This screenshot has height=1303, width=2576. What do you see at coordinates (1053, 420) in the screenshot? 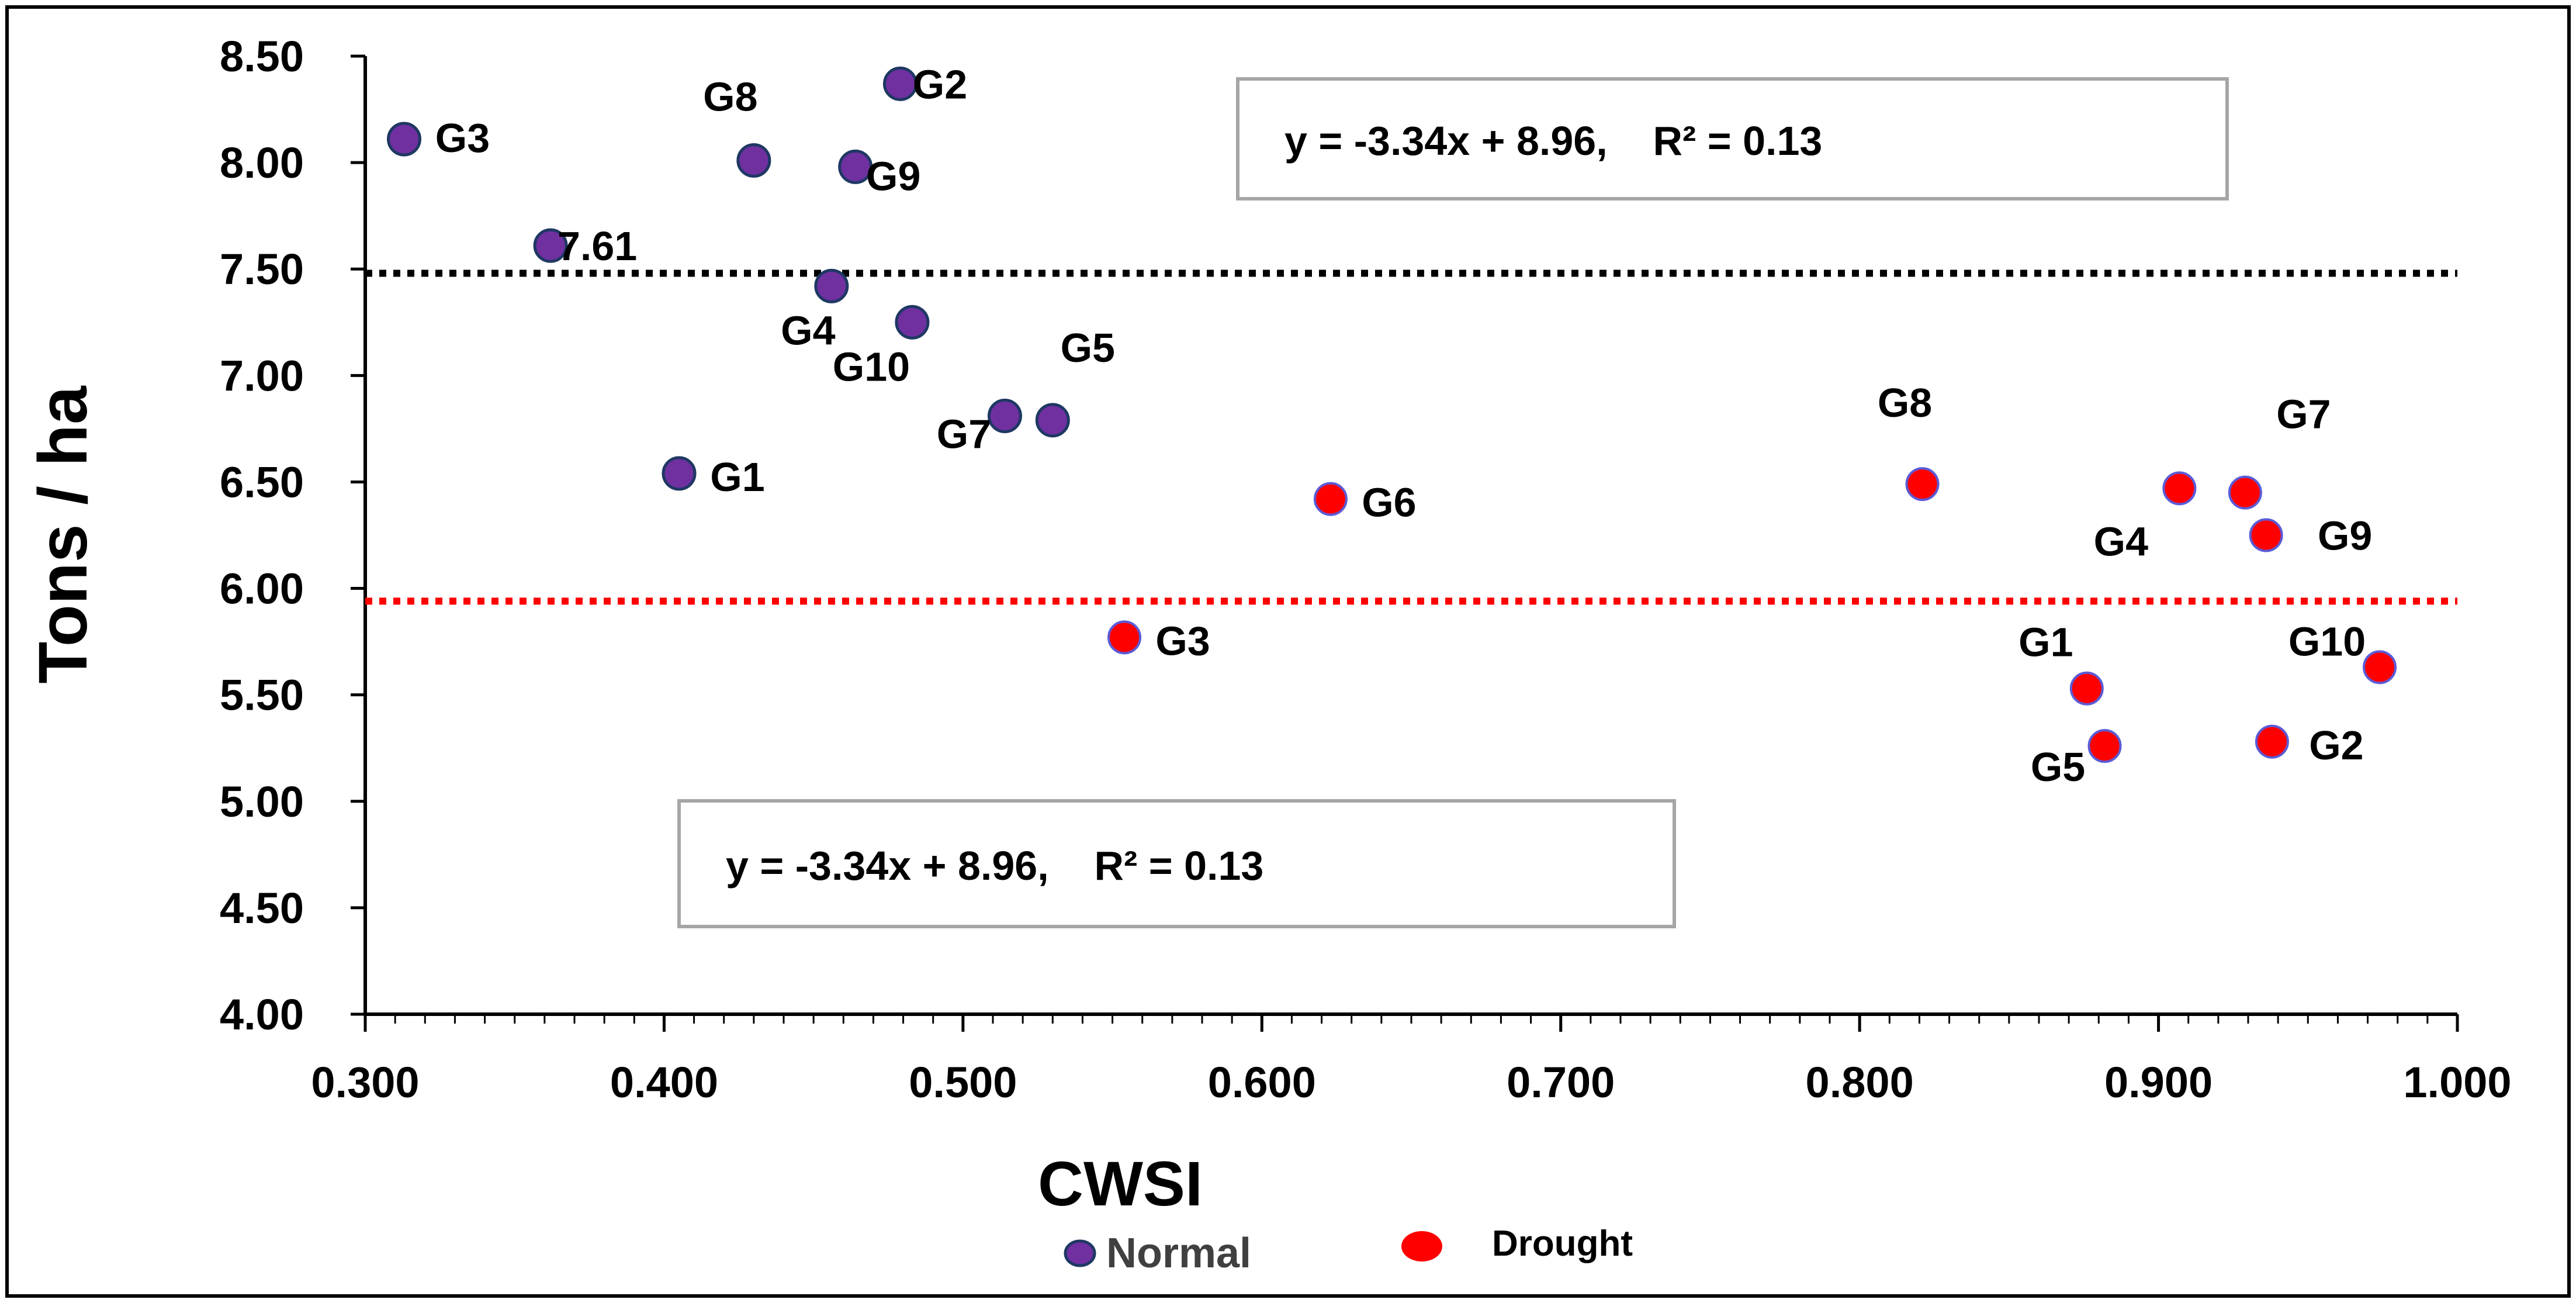
I see `normal-point-G5` at bounding box center [1053, 420].